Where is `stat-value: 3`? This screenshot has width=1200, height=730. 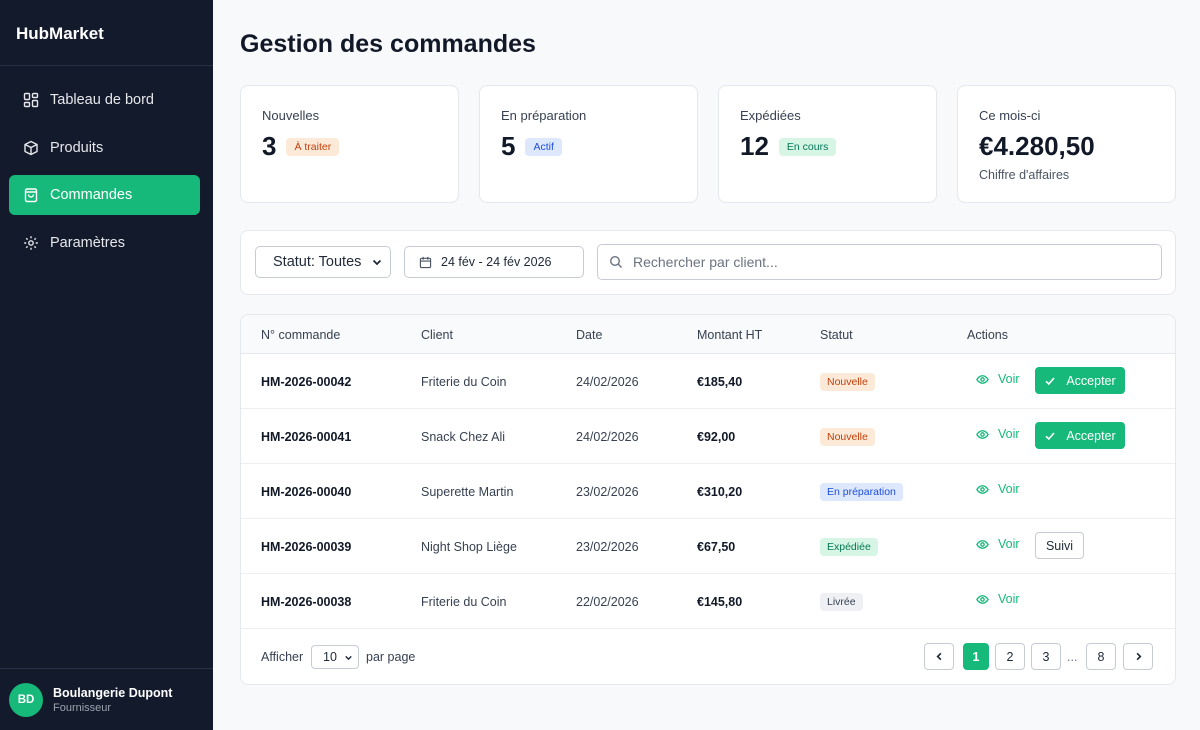 stat-value: 3 is located at coordinates (269, 146).